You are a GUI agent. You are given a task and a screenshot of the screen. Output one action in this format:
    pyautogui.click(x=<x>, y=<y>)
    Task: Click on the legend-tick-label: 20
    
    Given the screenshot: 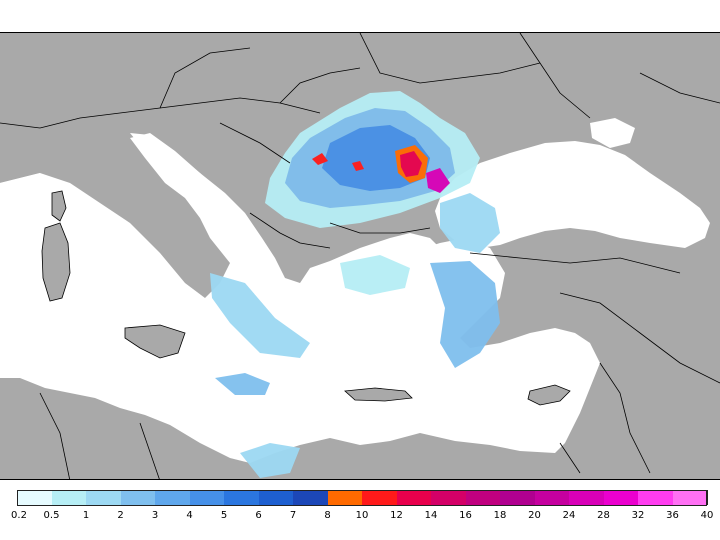 What is the action you would take?
    pyautogui.click(x=534, y=515)
    